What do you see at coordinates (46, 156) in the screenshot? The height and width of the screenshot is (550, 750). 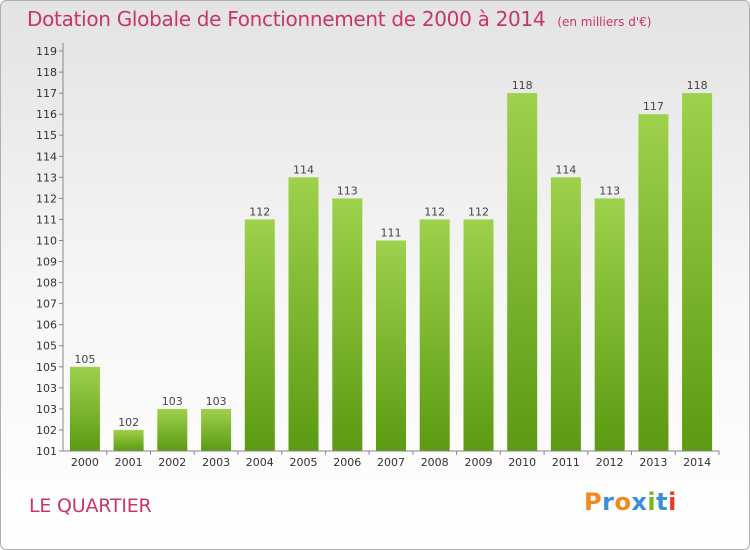 I see `y-tick-label: 114` at bounding box center [46, 156].